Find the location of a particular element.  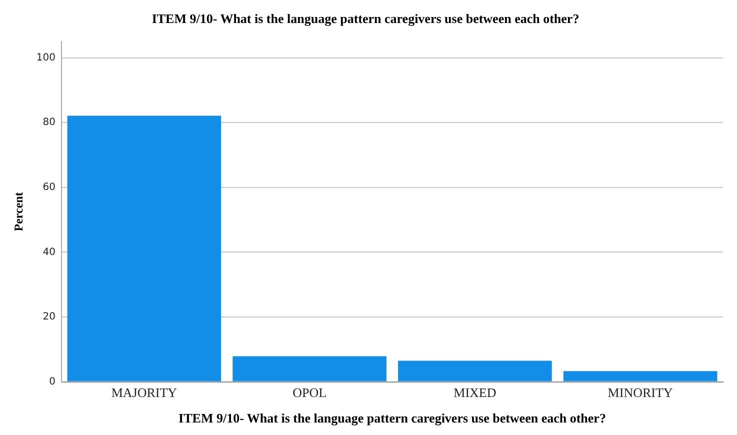

y-tick-label: 20 is located at coordinates (49, 317).